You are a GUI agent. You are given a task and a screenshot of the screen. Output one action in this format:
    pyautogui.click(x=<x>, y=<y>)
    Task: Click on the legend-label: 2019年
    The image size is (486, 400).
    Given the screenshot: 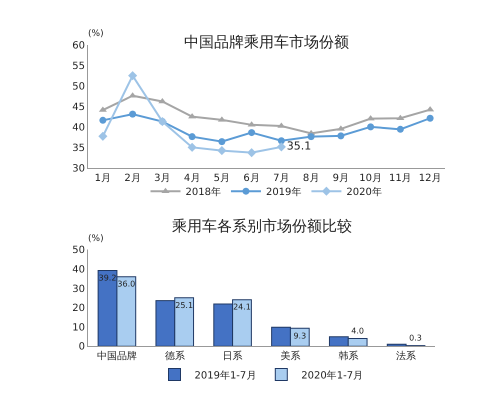 What is the action you would take?
    pyautogui.click(x=284, y=192)
    